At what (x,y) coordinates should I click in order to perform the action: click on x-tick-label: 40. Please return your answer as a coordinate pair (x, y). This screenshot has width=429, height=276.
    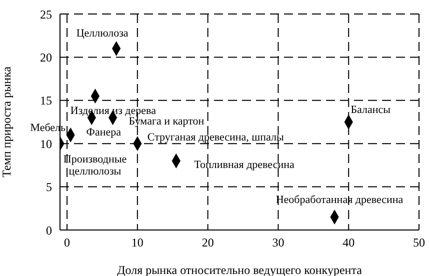
    Looking at the image, I should click on (348, 243).